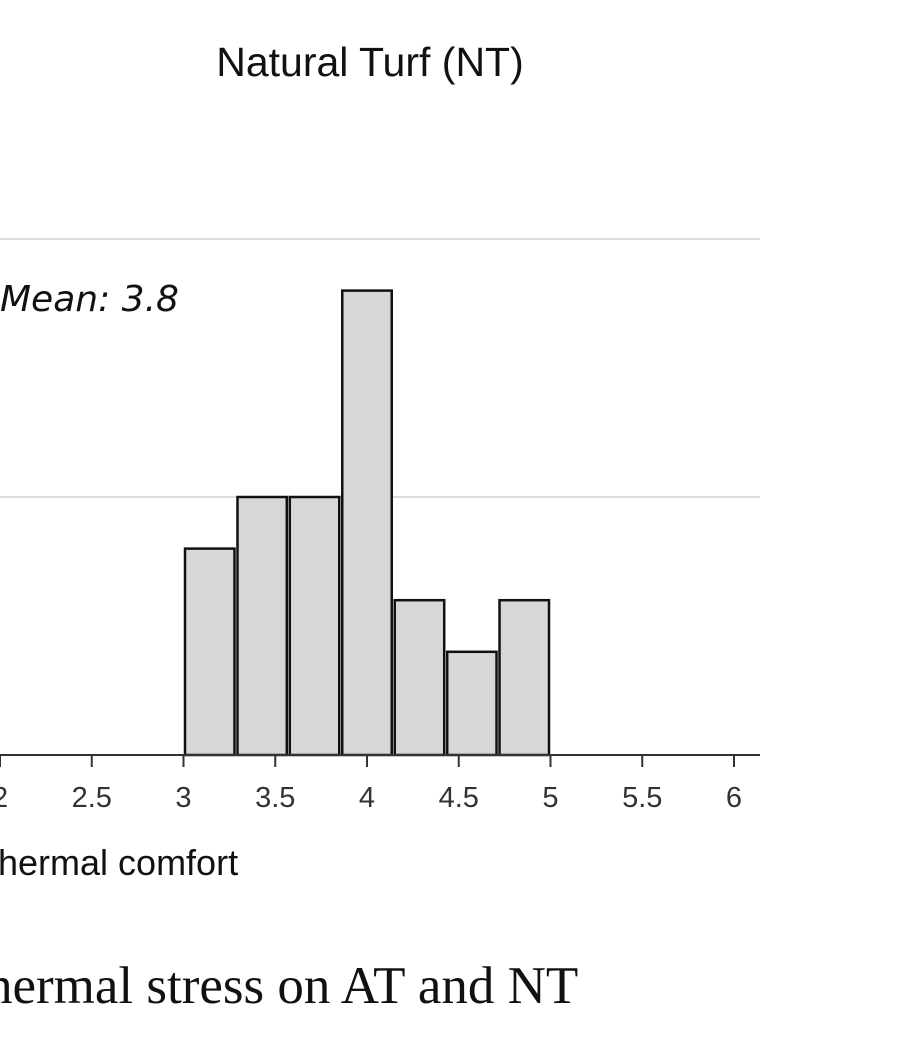  Describe the element at coordinates (550, 798) in the screenshot. I see `x-tick-label: 5` at that location.